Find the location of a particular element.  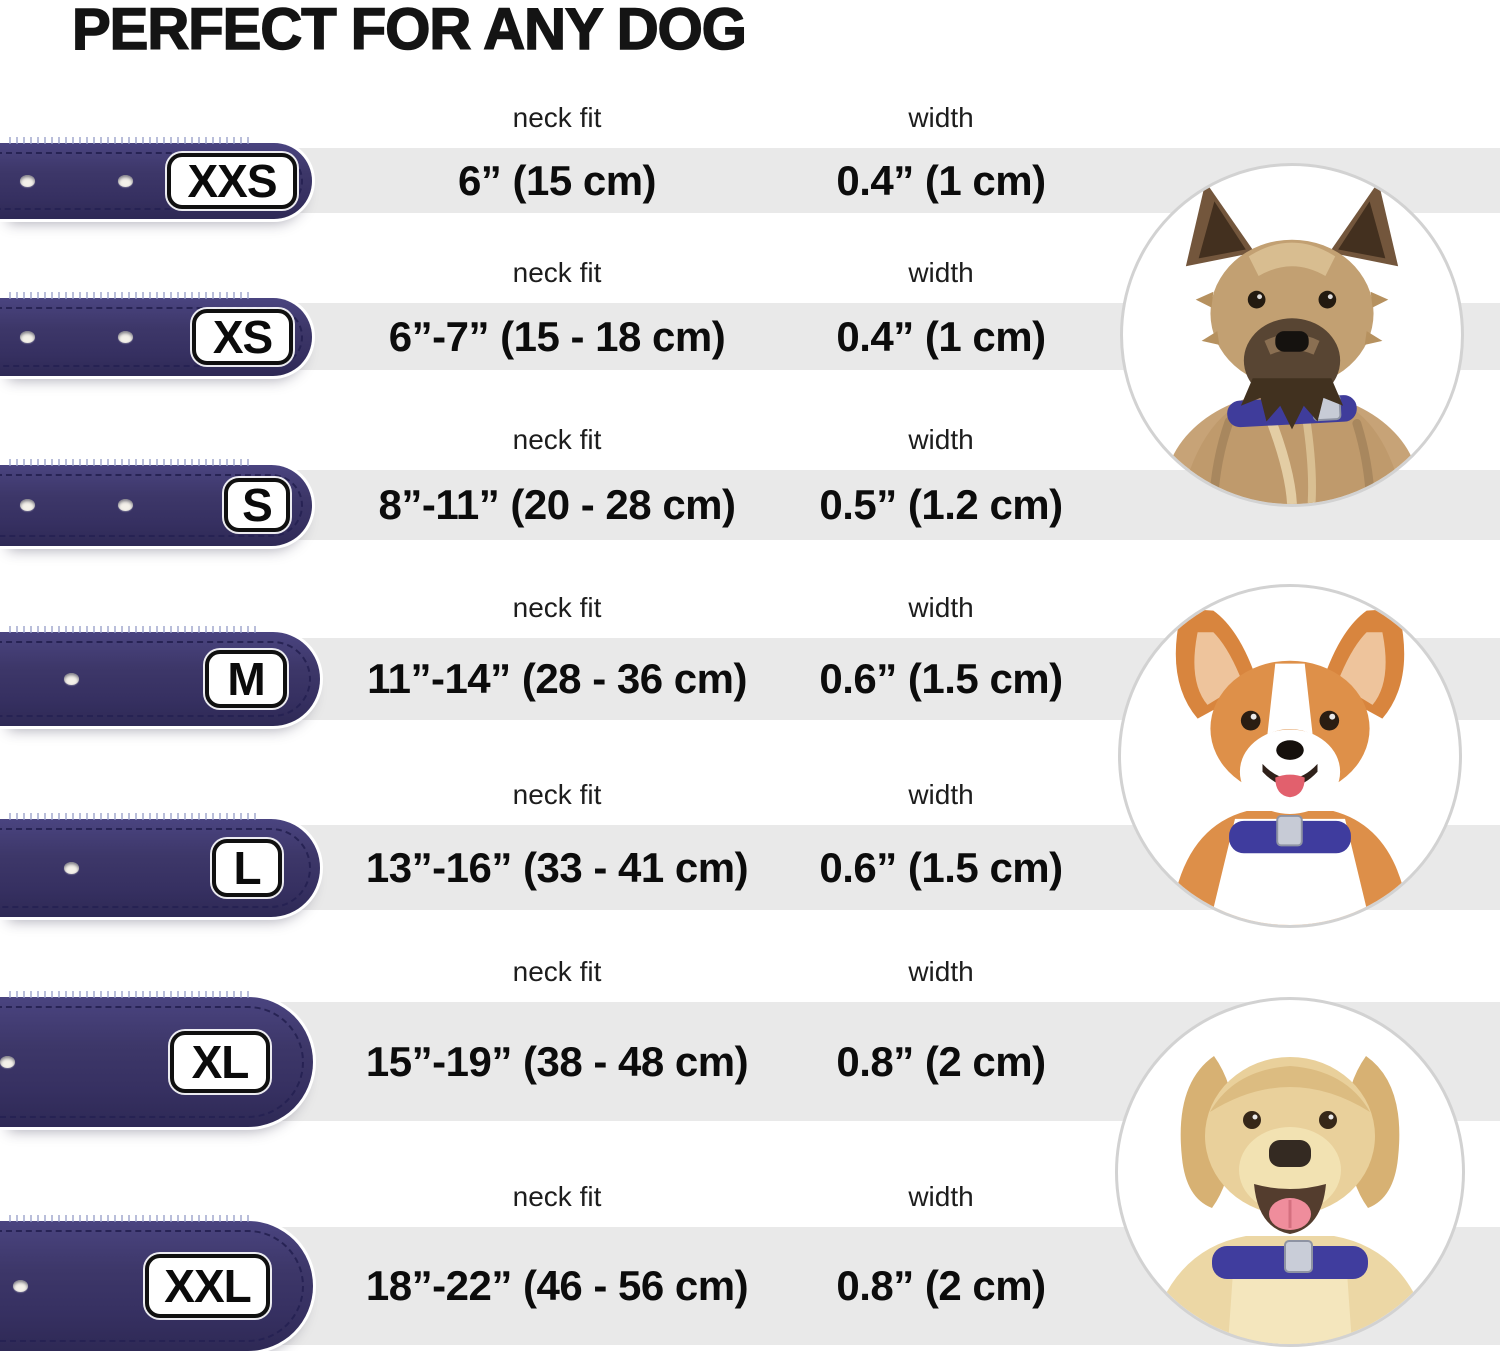

collar-strap-xxl: XXL is located at coordinates (156, 1283).